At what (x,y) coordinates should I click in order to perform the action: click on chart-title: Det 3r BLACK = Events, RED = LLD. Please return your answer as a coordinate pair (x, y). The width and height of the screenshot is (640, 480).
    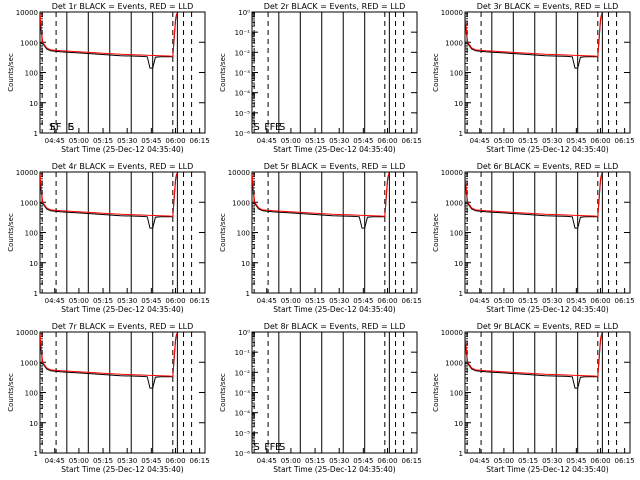
    Looking at the image, I should click on (548, 6).